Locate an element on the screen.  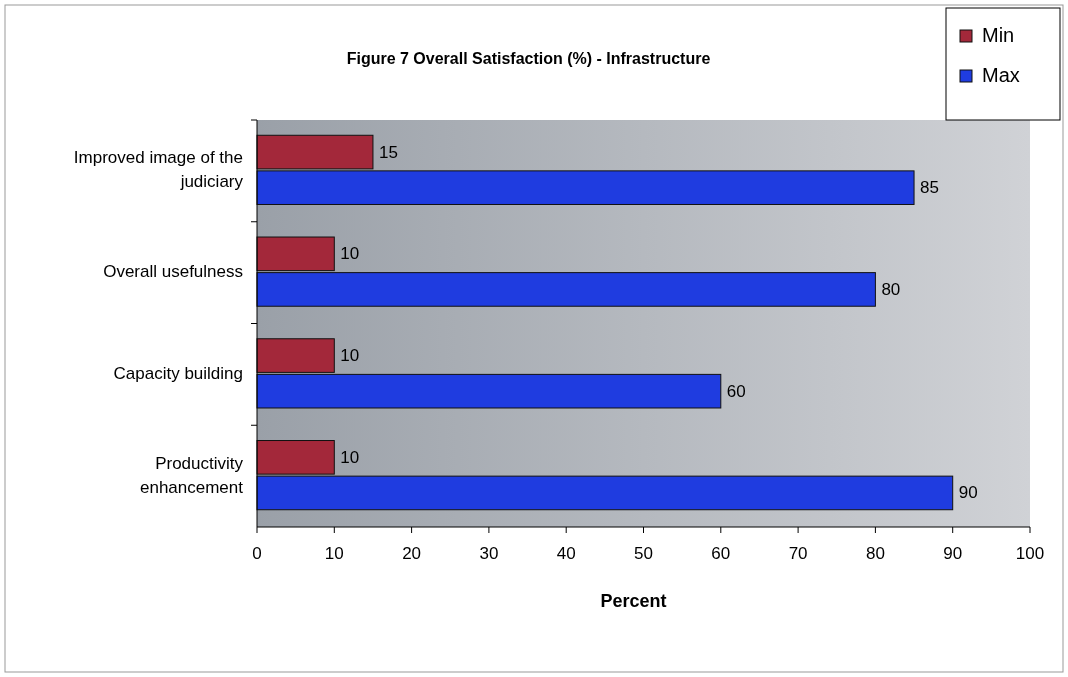
x-tick-label: 90 is located at coordinates (953, 553).